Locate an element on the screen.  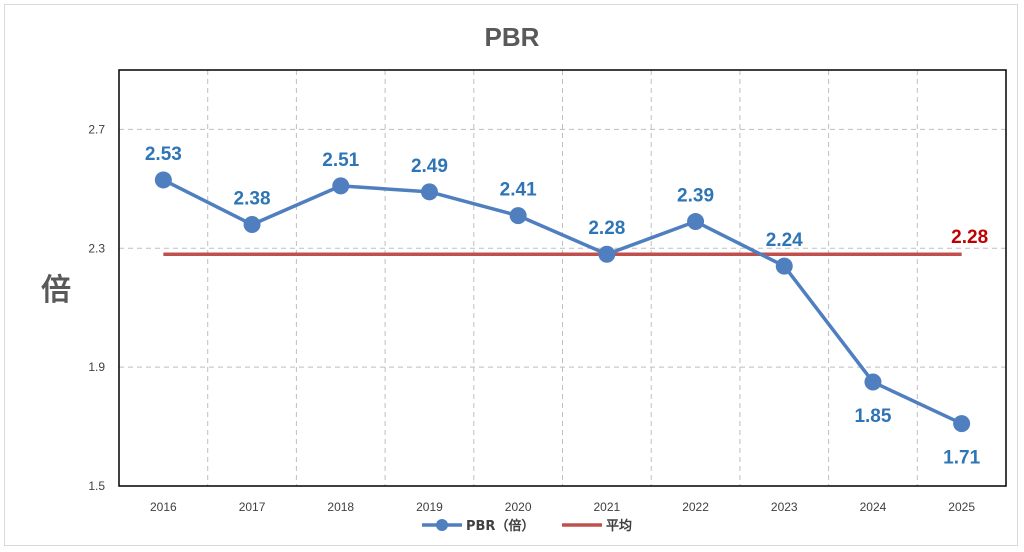
y-axis-label: 倍 is located at coordinates (56, 290).